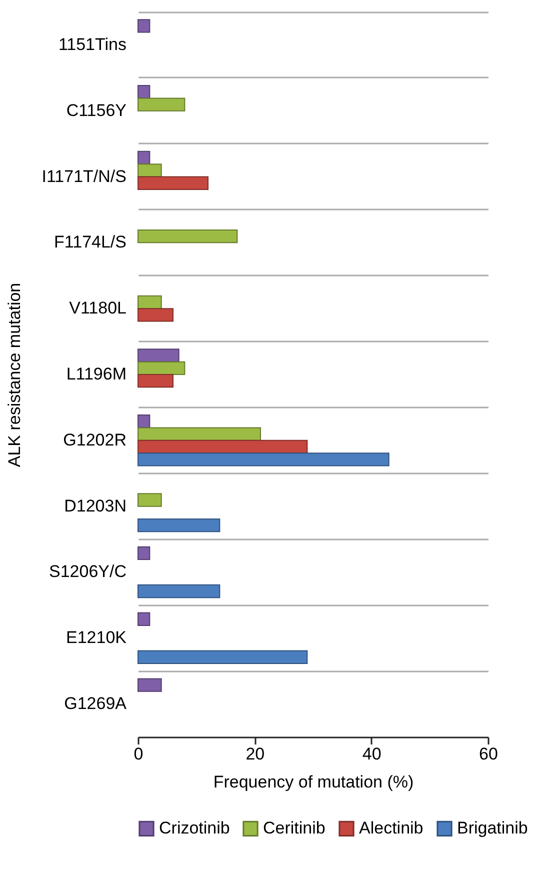 The width and height of the screenshot is (558, 893). Describe the element at coordinates (97, 638) in the screenshot. I see `y-tick-label: E1210K` at that location.